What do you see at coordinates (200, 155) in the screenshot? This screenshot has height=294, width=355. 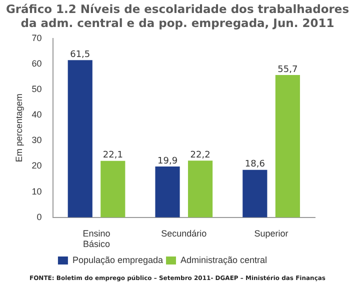 I see `data-label: 22,2` at bounding box center [200, 155].